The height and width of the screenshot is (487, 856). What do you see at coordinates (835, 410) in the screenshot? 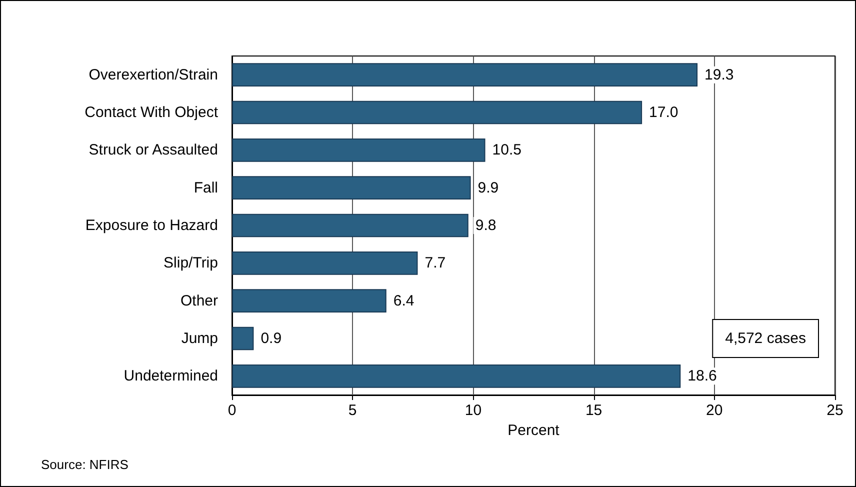
I see `x-tick-label: 25` at bounding box center [835, 410].